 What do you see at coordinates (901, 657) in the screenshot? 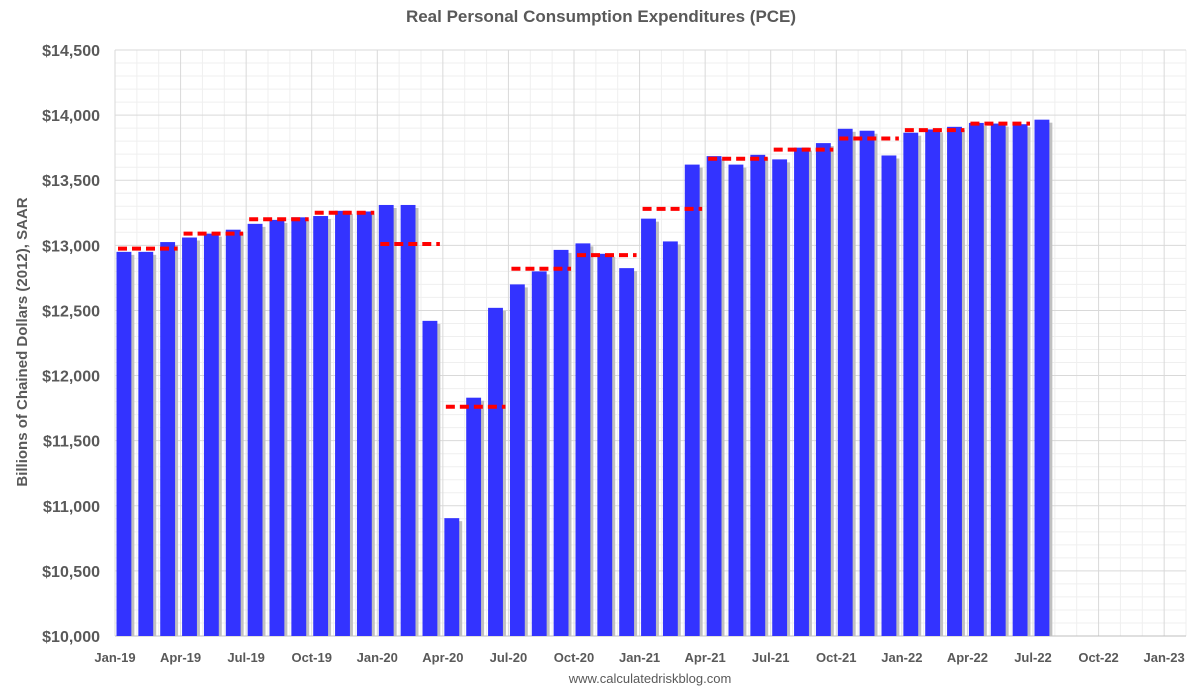
I see `x-tick-label: Jan-22` at bounding box center [901, 657].